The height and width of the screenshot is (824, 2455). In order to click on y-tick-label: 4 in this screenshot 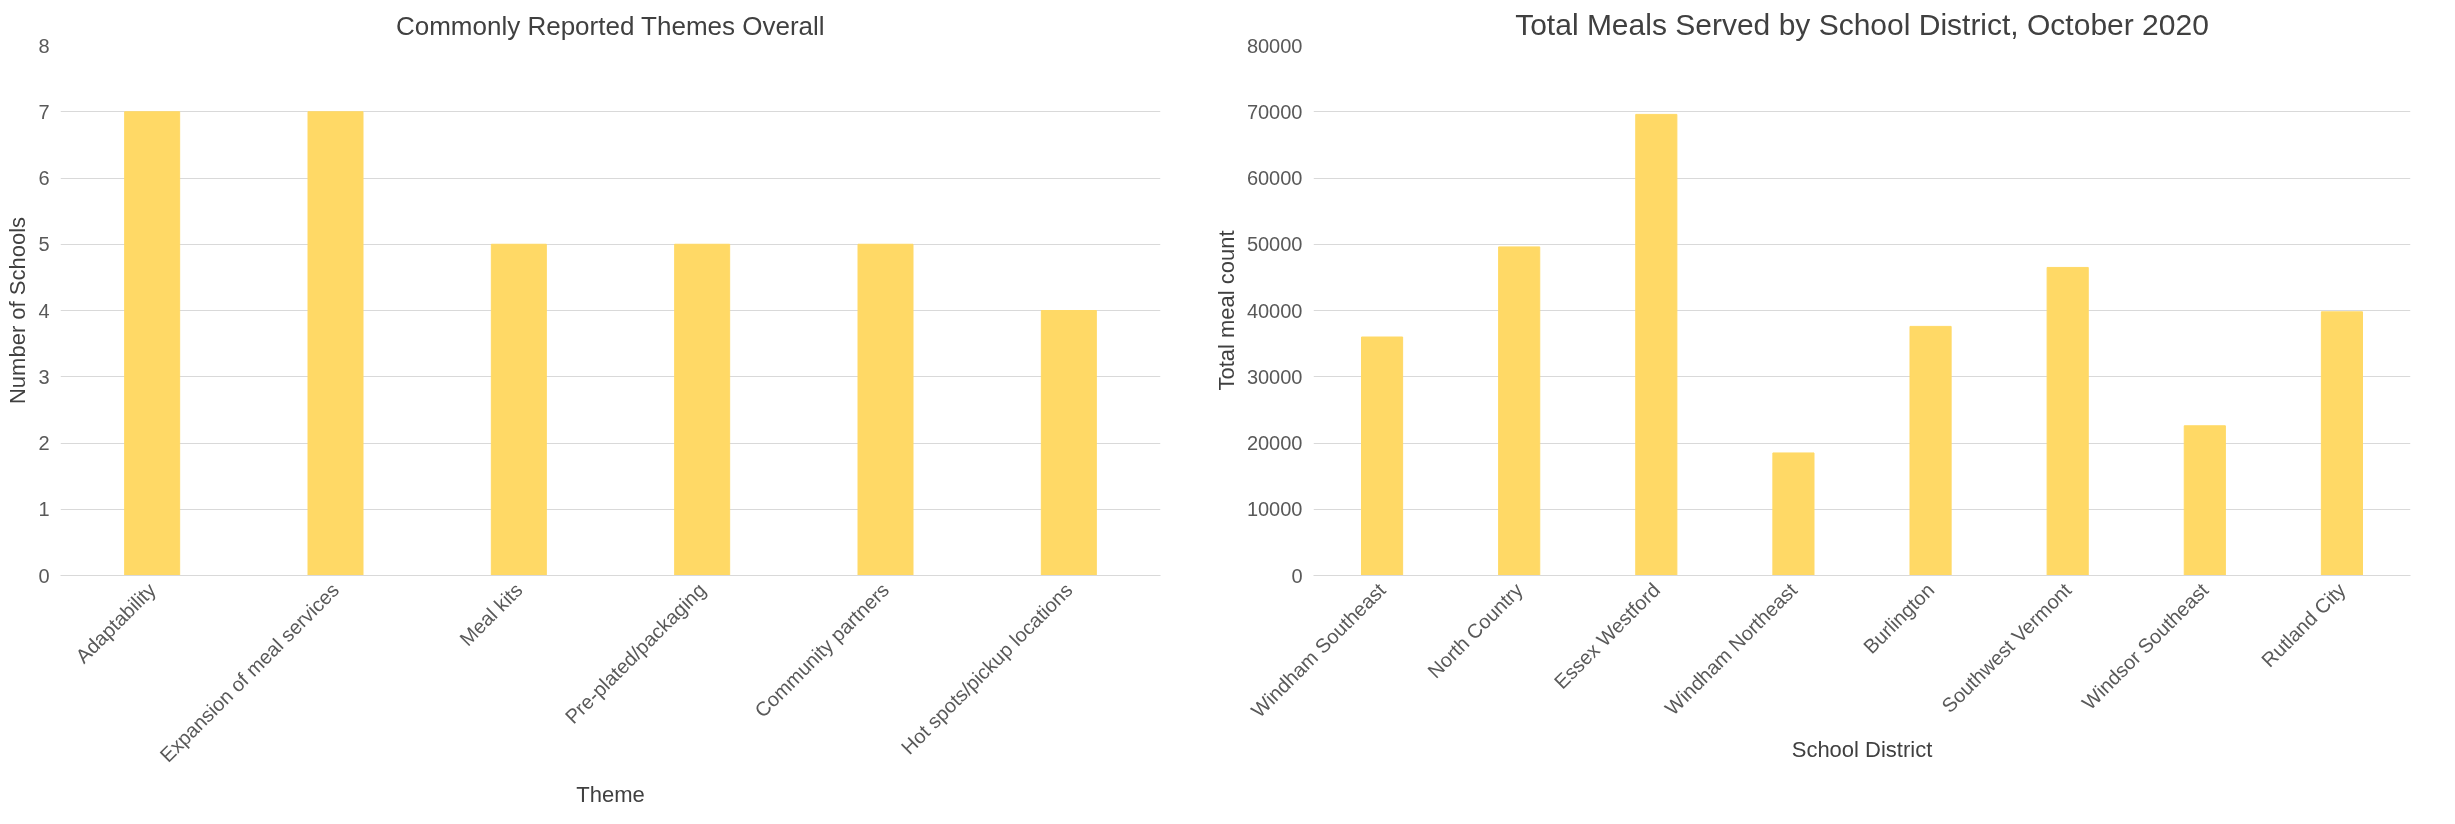, I will do `click(44, 310)`.